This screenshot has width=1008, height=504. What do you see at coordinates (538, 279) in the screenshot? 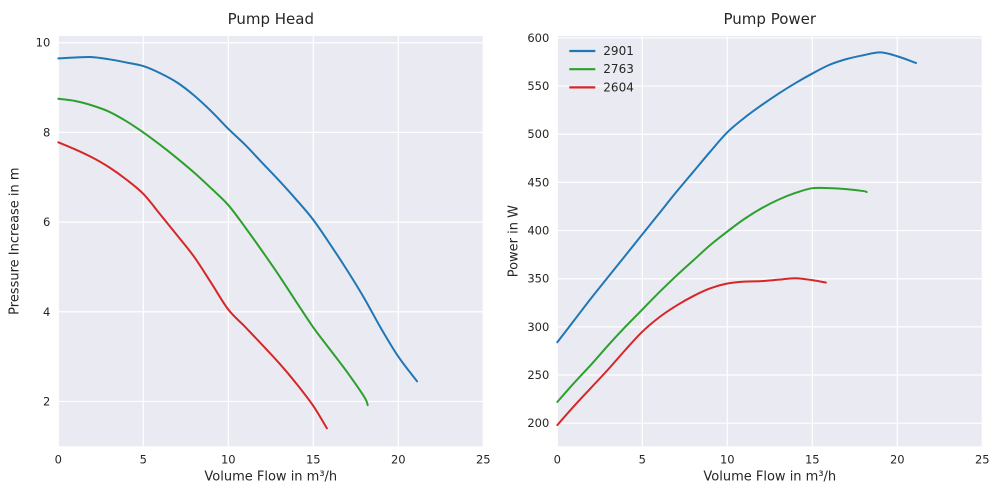
I see `y-tick-label: 350` at bounding box center [538, 279].